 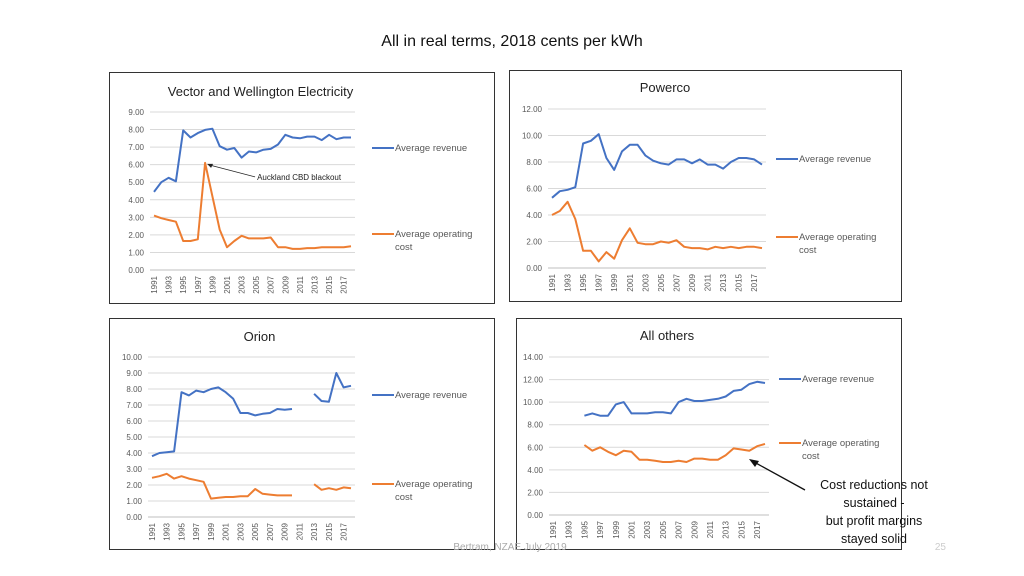 I want to click on chart-title: All others, so click(x=667, y=335).